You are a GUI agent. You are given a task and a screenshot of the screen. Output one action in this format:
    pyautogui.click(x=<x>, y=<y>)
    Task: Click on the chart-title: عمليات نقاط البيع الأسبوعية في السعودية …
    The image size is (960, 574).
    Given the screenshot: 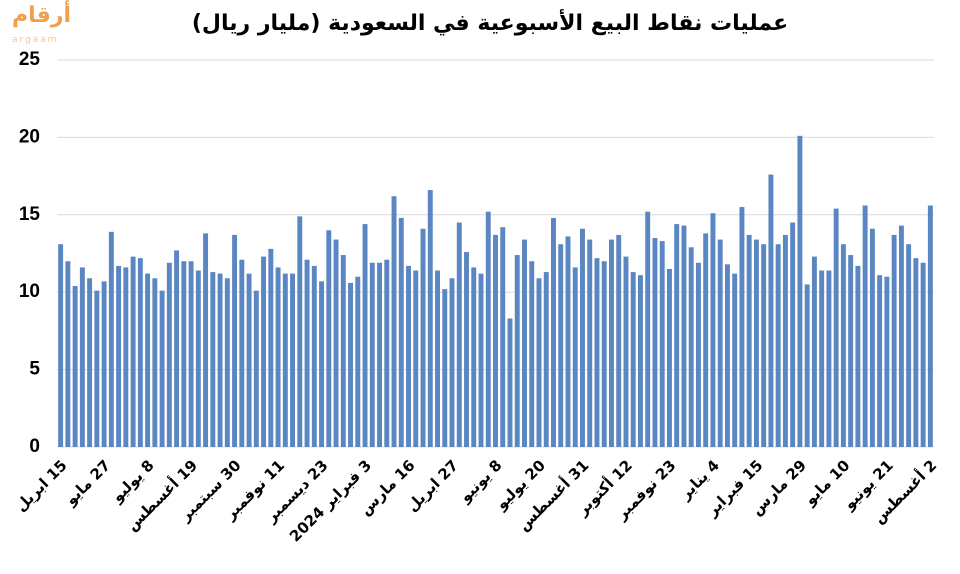 What is the action you would take?
    pyautogui.click(x=490, y=22)
    